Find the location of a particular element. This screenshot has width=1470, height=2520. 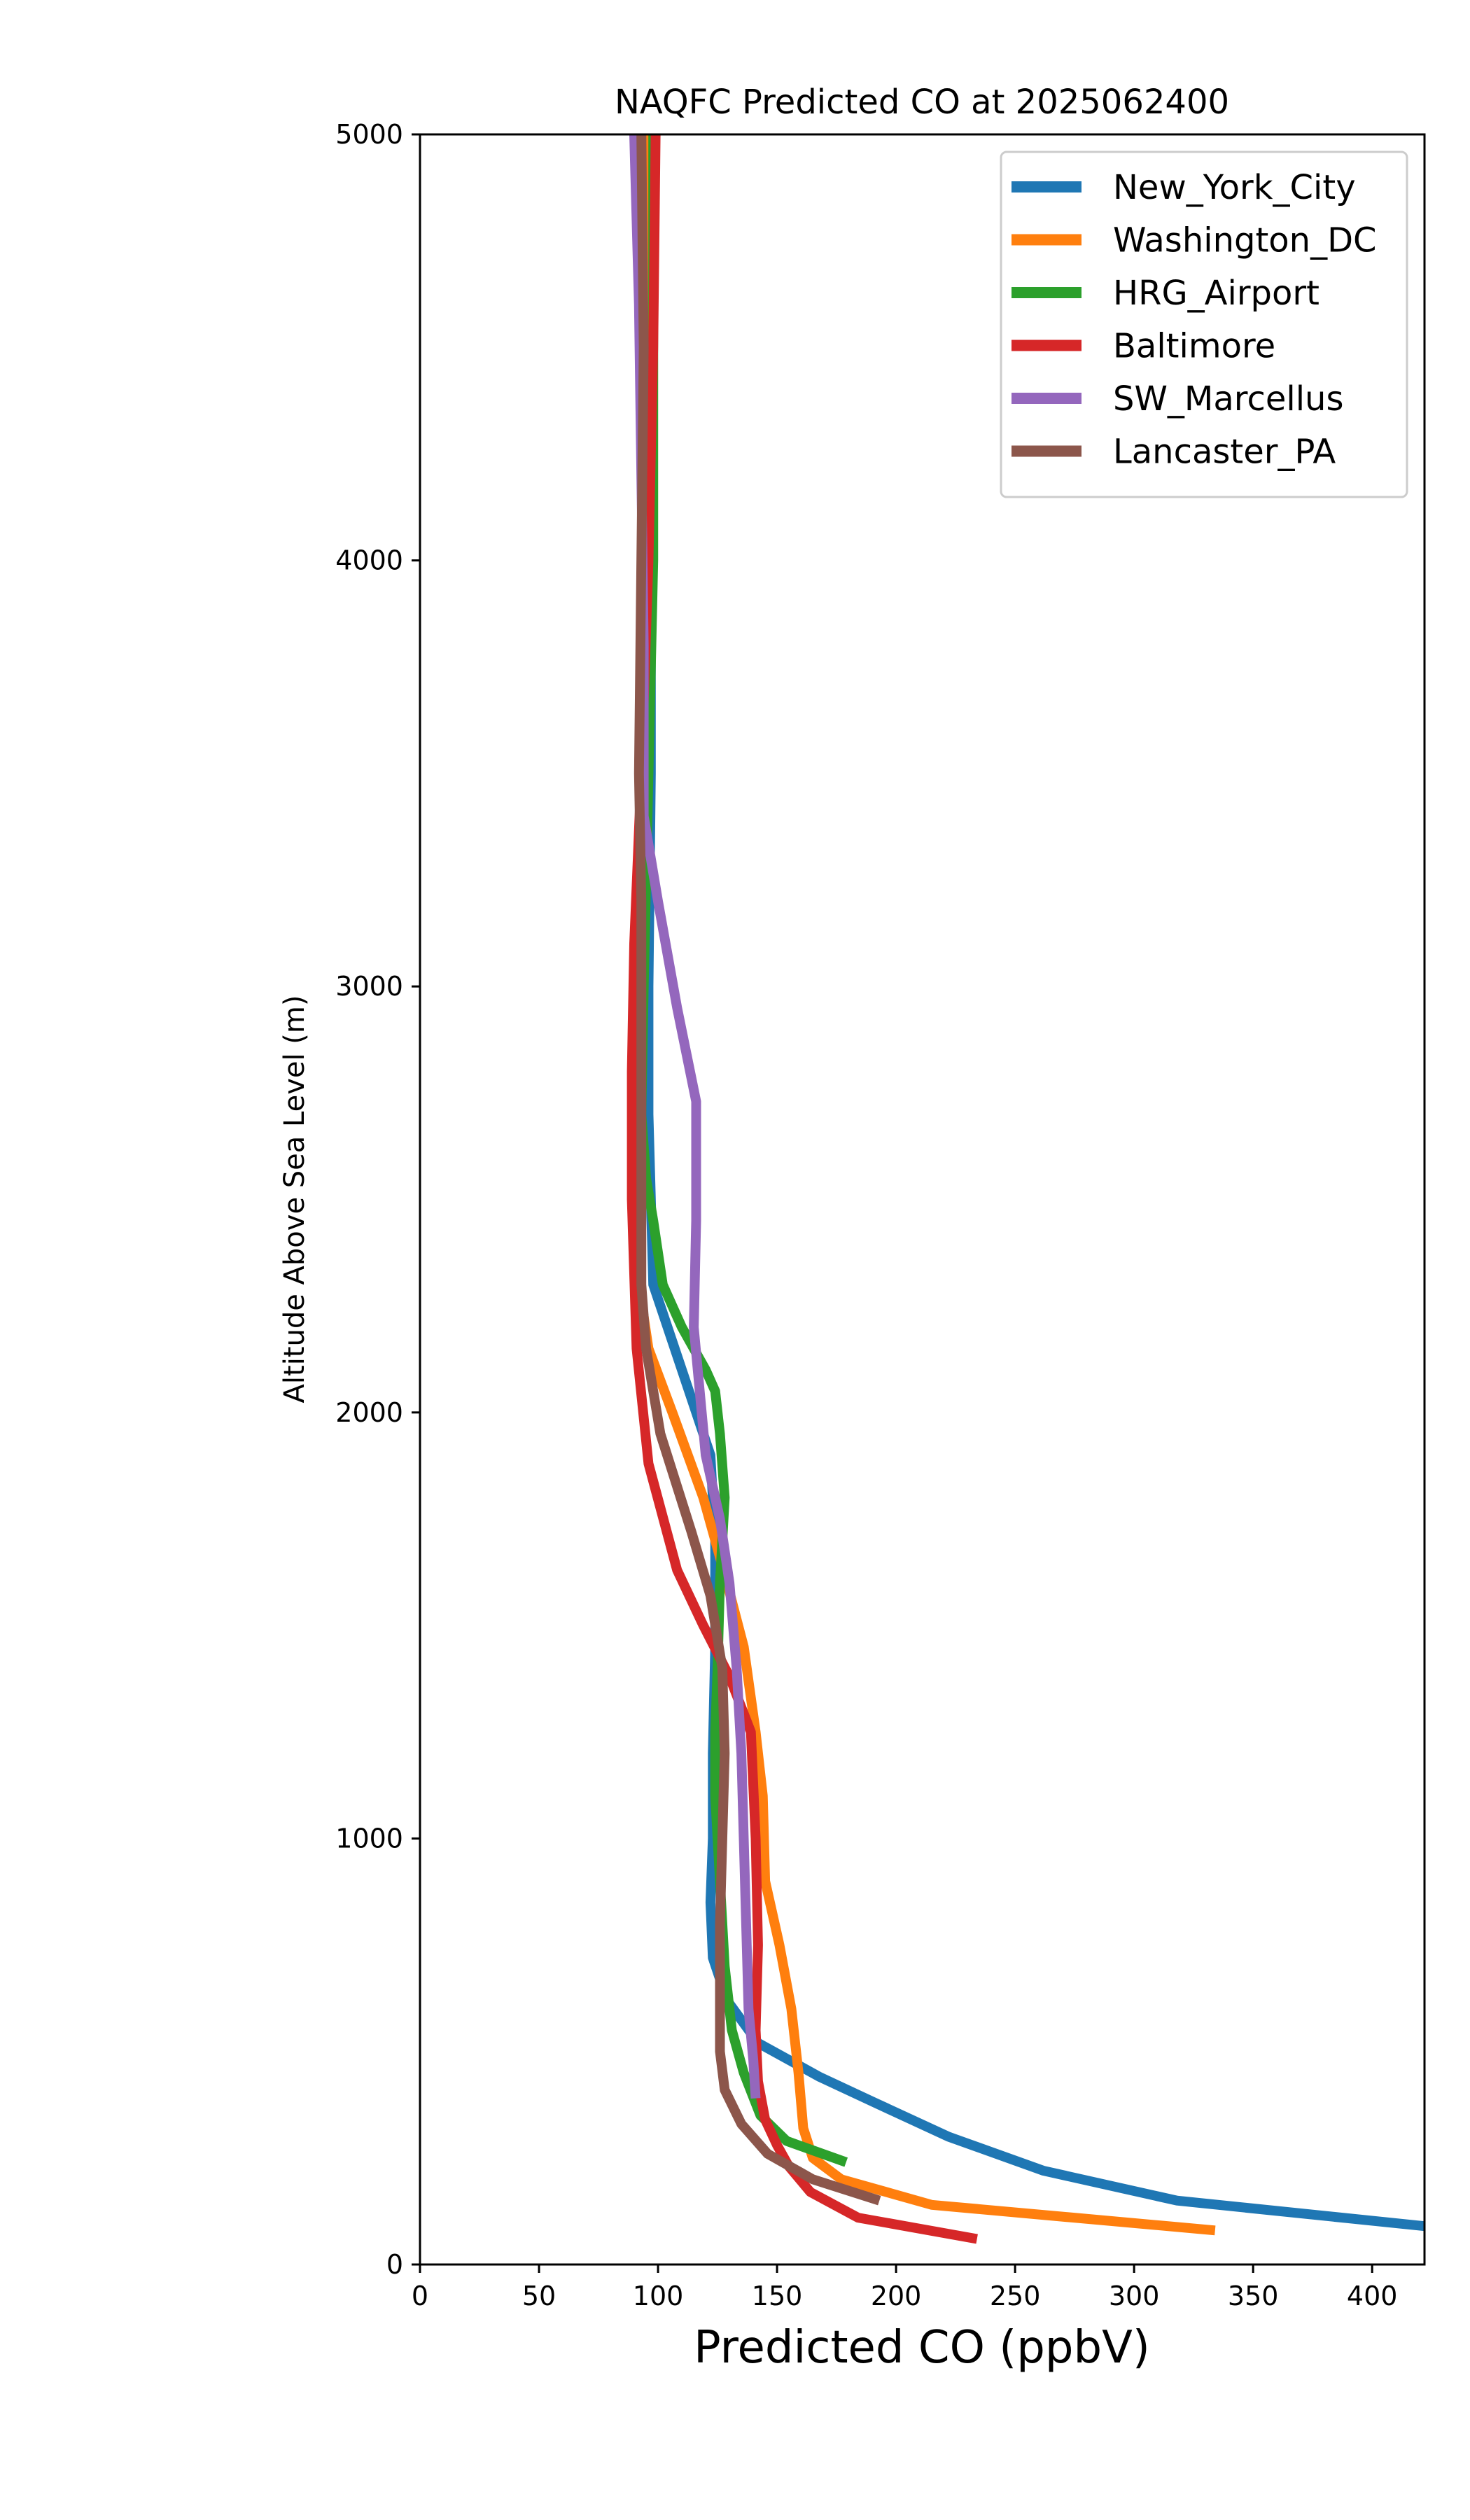

legend-label: Baltimore is located at coordinates (1194, 346).